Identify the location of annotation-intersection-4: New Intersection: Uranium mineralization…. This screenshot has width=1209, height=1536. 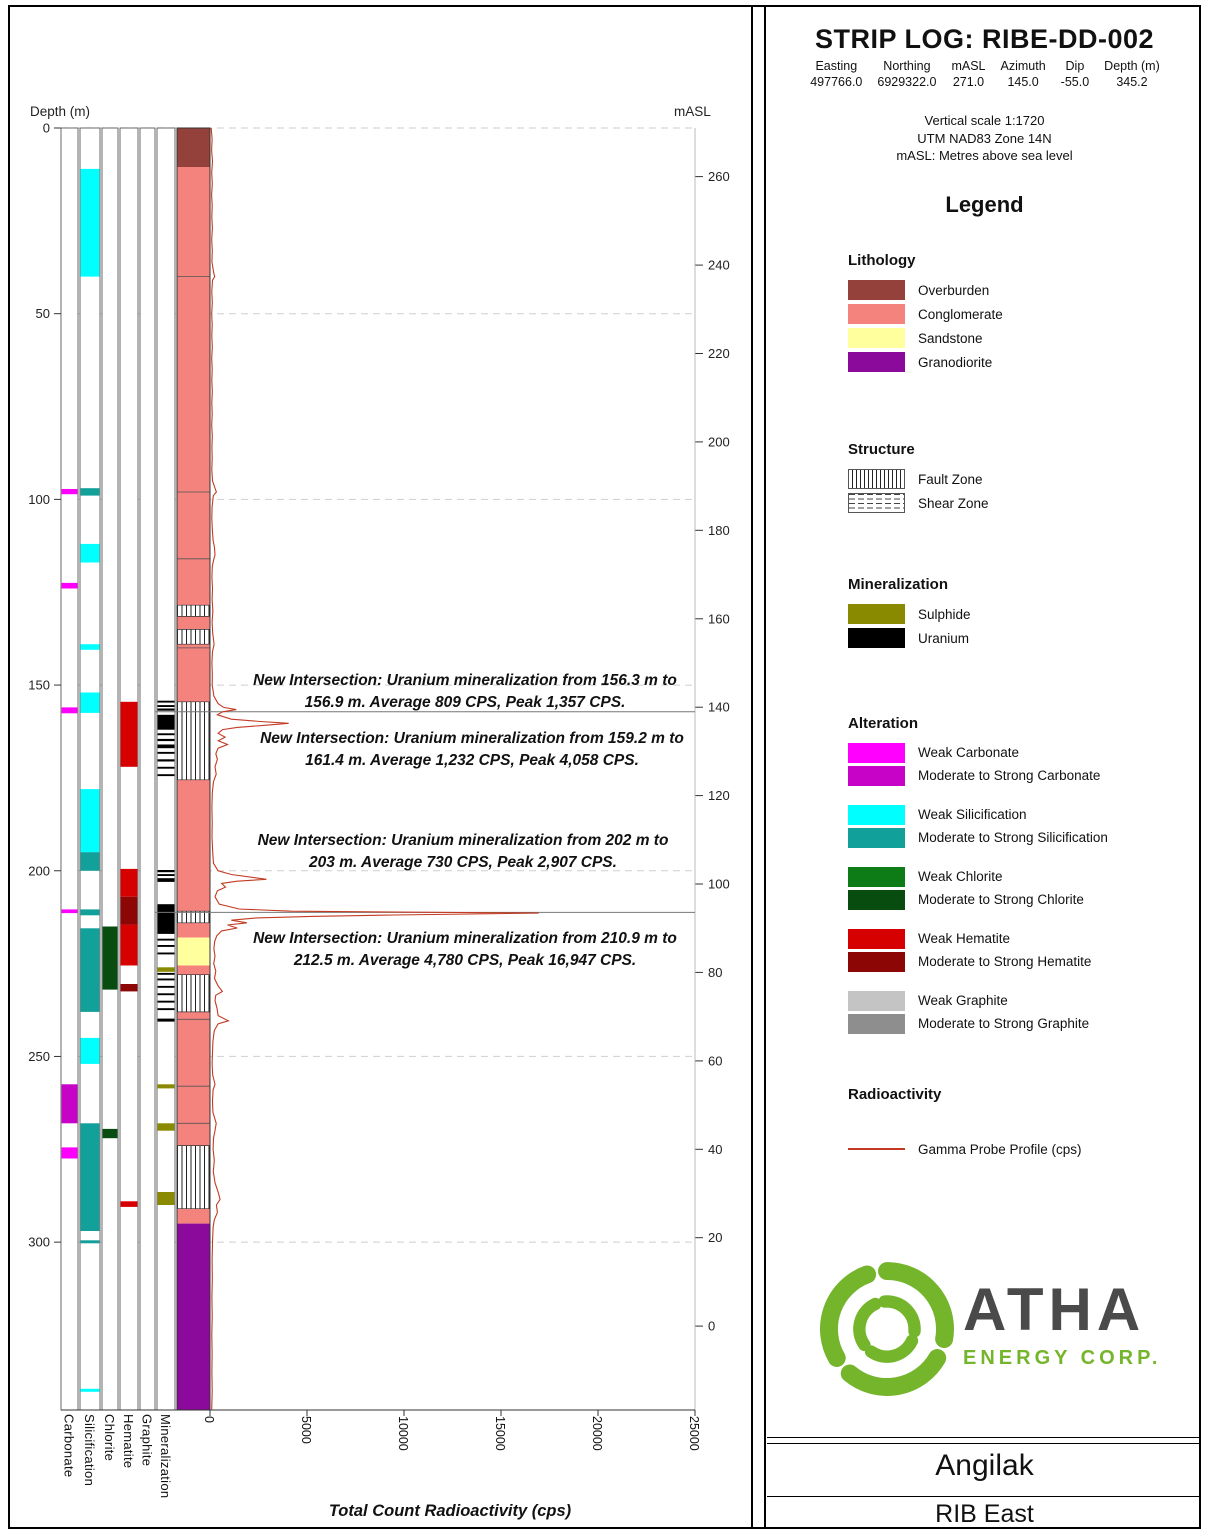
(465, 949).